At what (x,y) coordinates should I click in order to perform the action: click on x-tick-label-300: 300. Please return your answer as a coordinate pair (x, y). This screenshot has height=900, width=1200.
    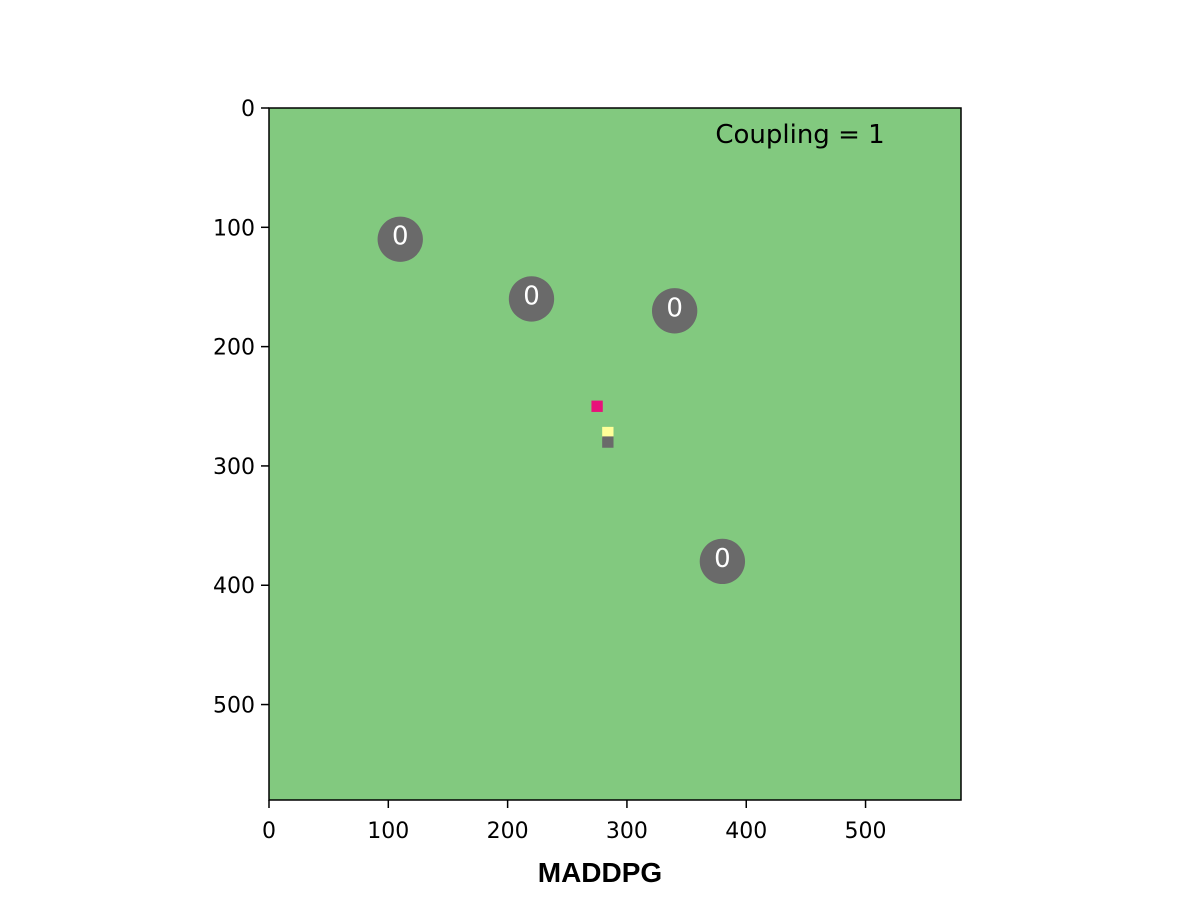
    Looking at the image, I should click on (627, 831).